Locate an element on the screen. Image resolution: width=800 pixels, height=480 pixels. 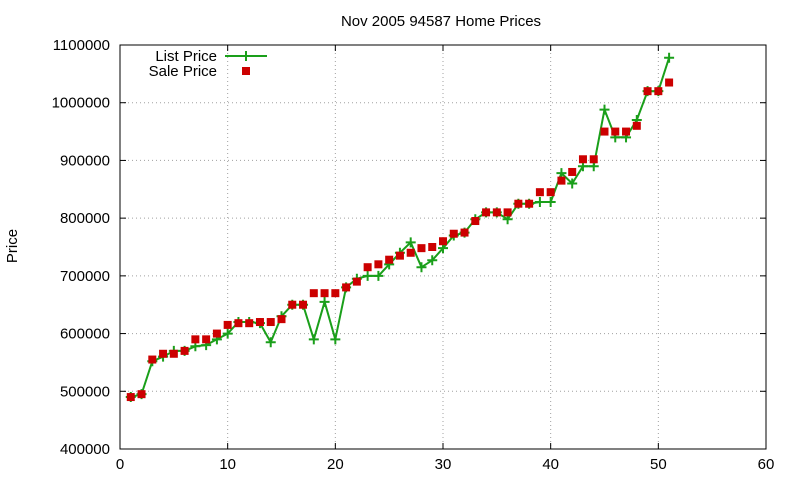
x-tick-label: 20 is located at coordinates (335, 464).